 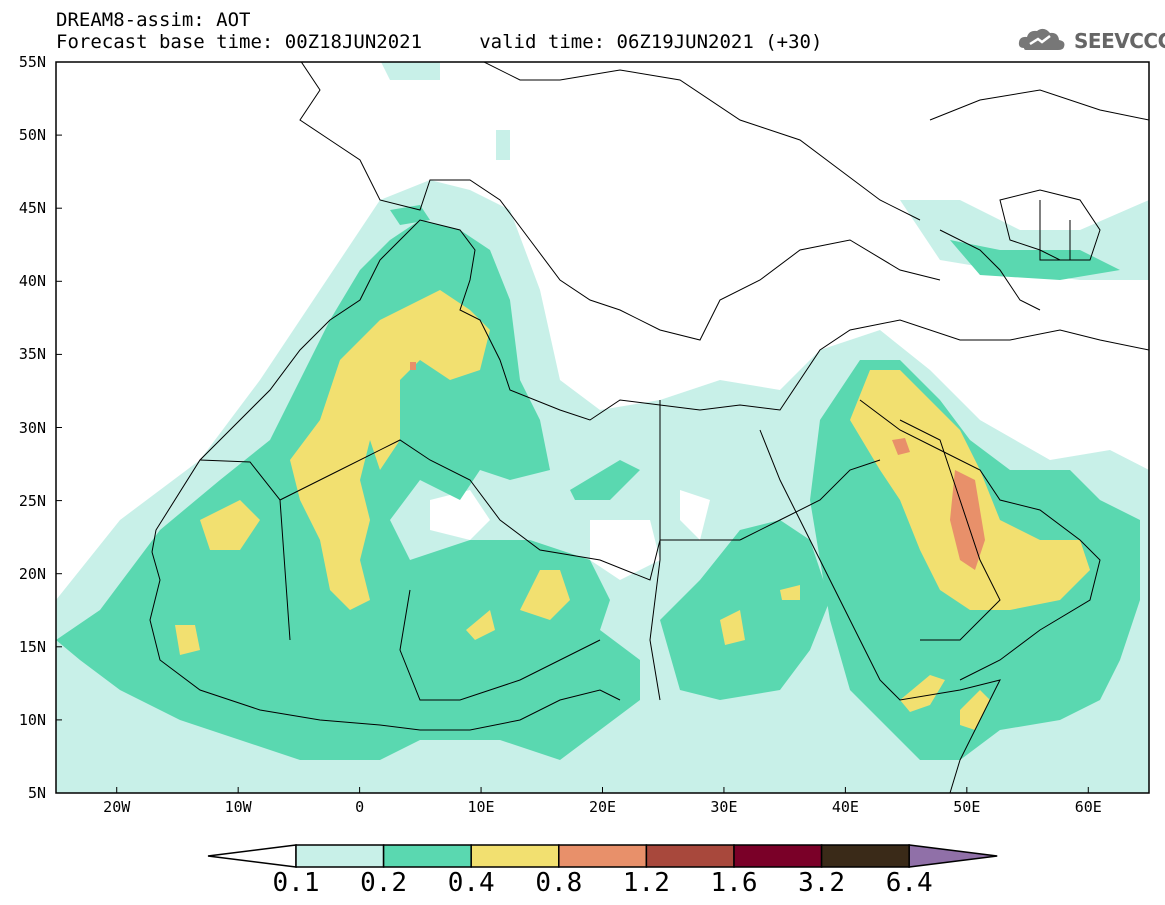 I want to click on lon-label: 20W, so click(x=117, y=807).